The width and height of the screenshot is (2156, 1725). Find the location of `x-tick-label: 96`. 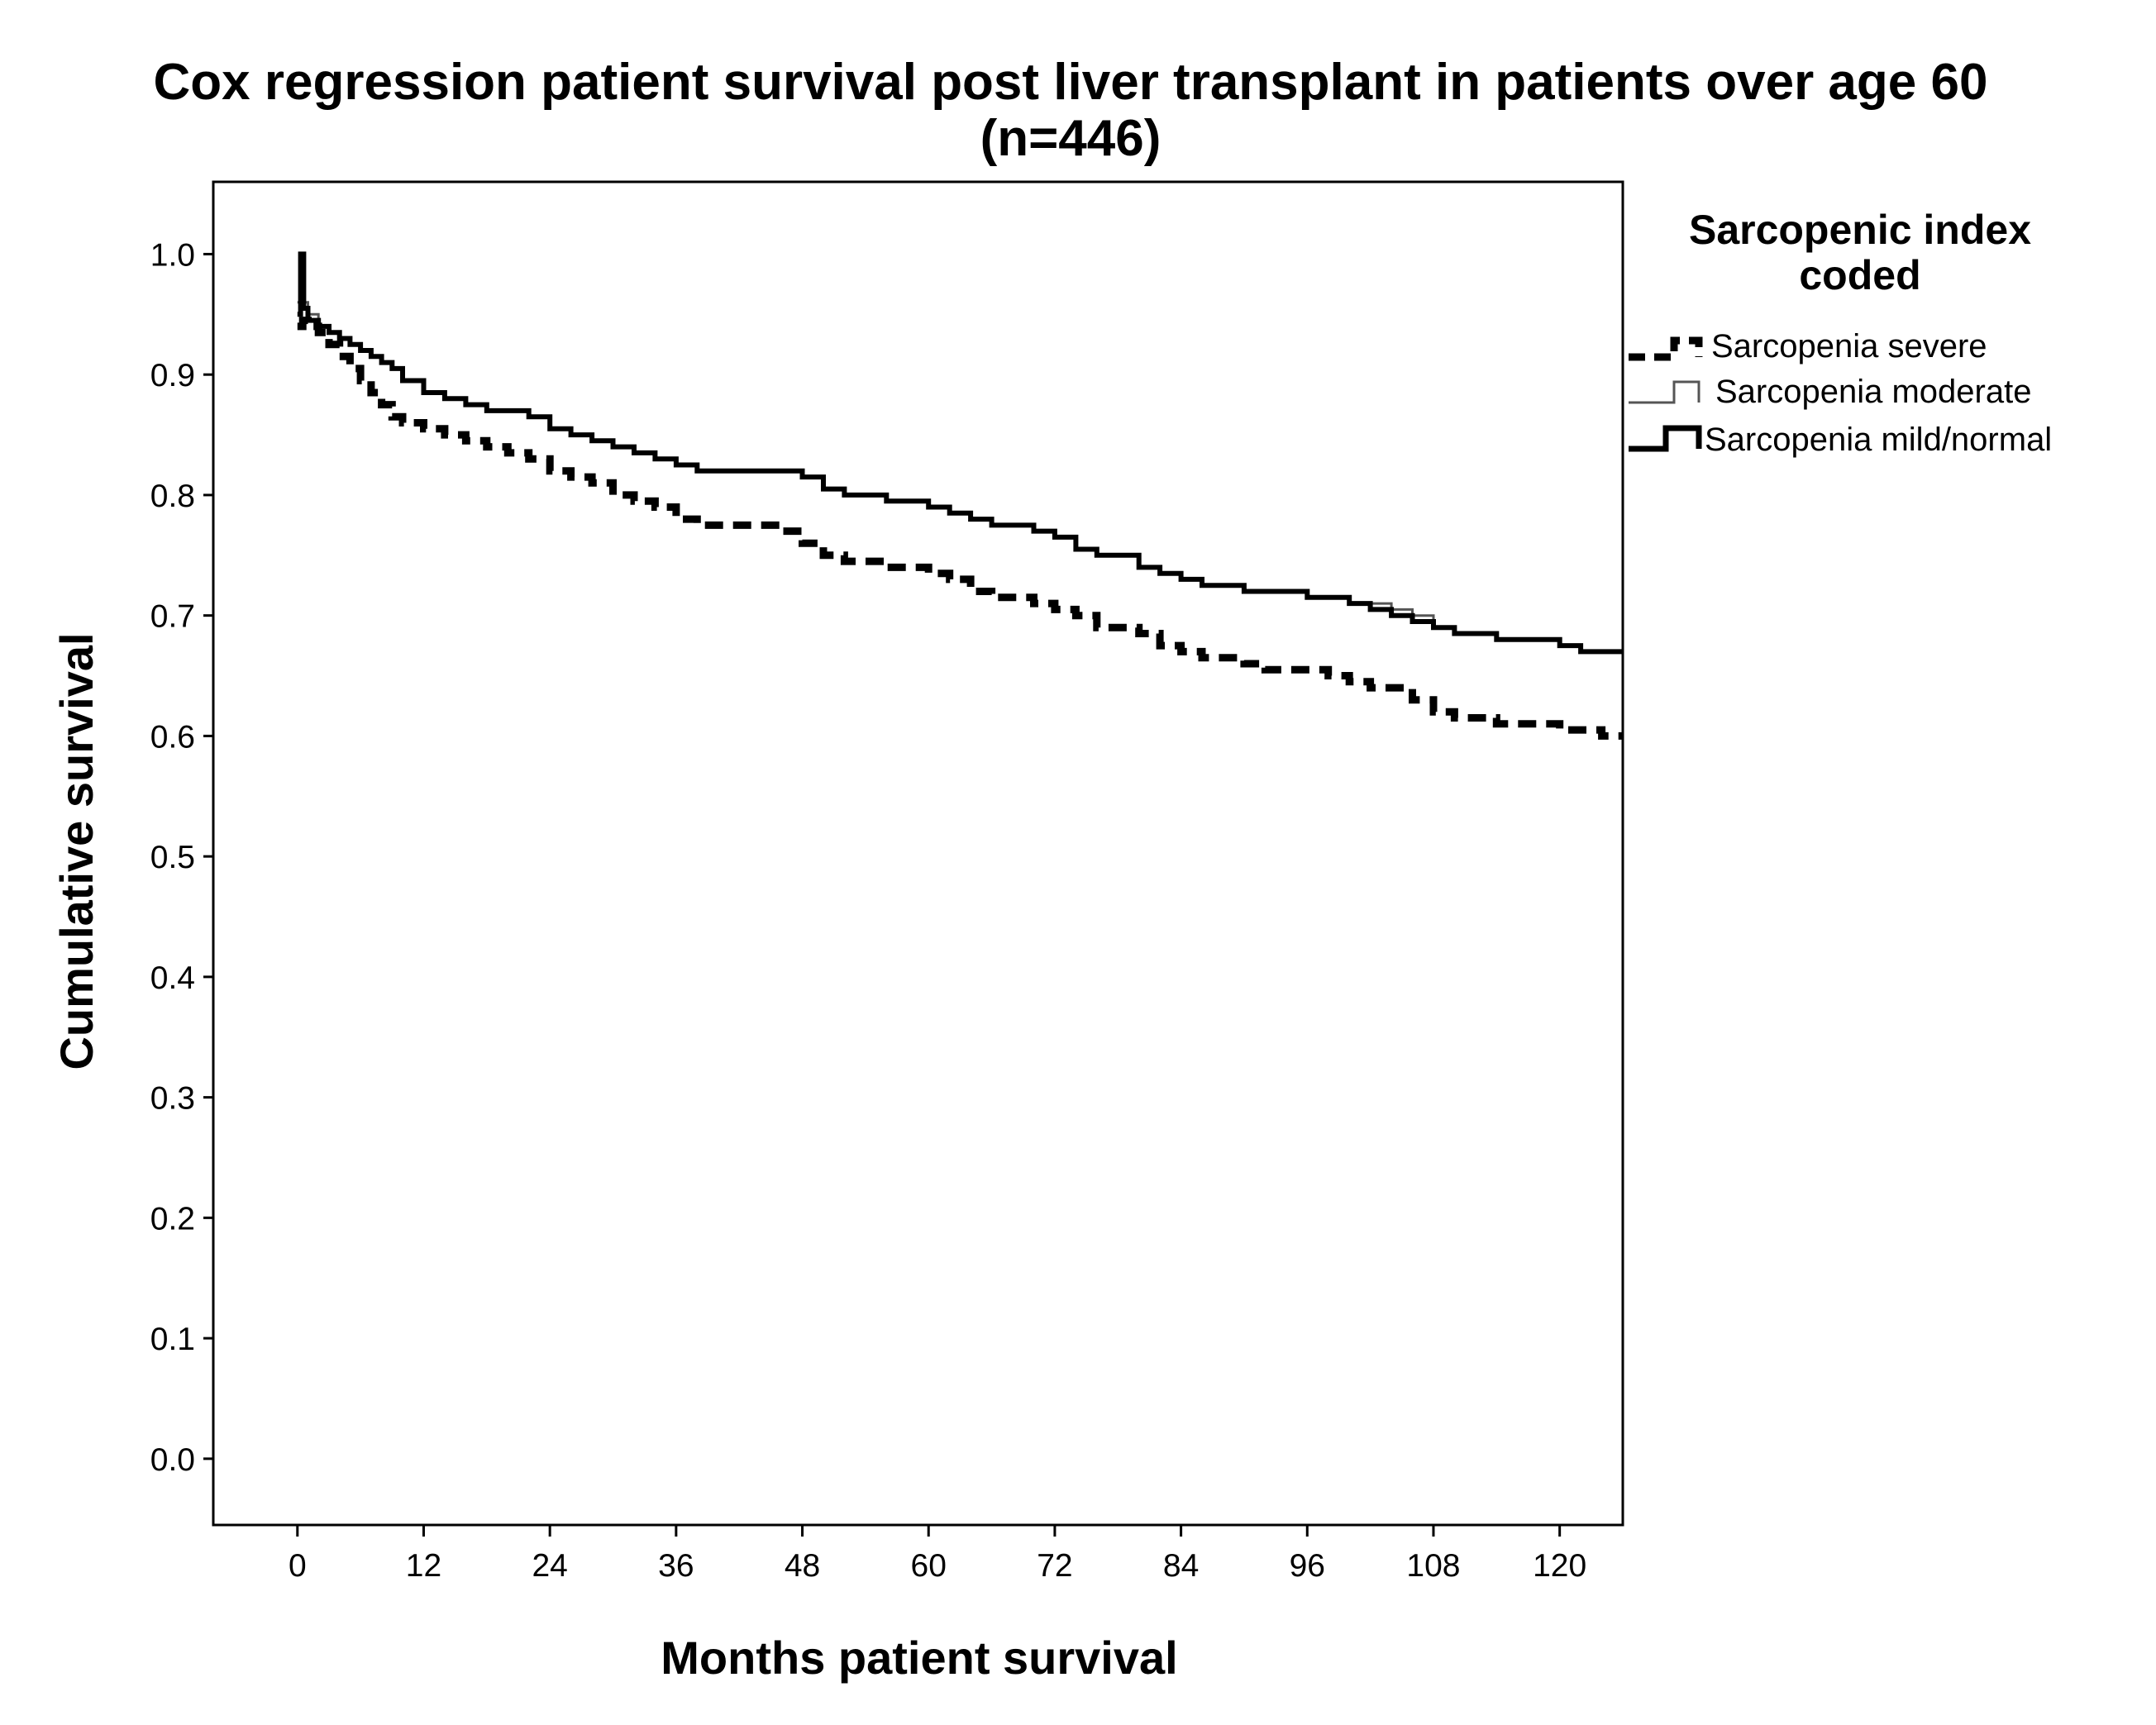

x-tick-label: 96 is located at coordinates (1307, 1566).